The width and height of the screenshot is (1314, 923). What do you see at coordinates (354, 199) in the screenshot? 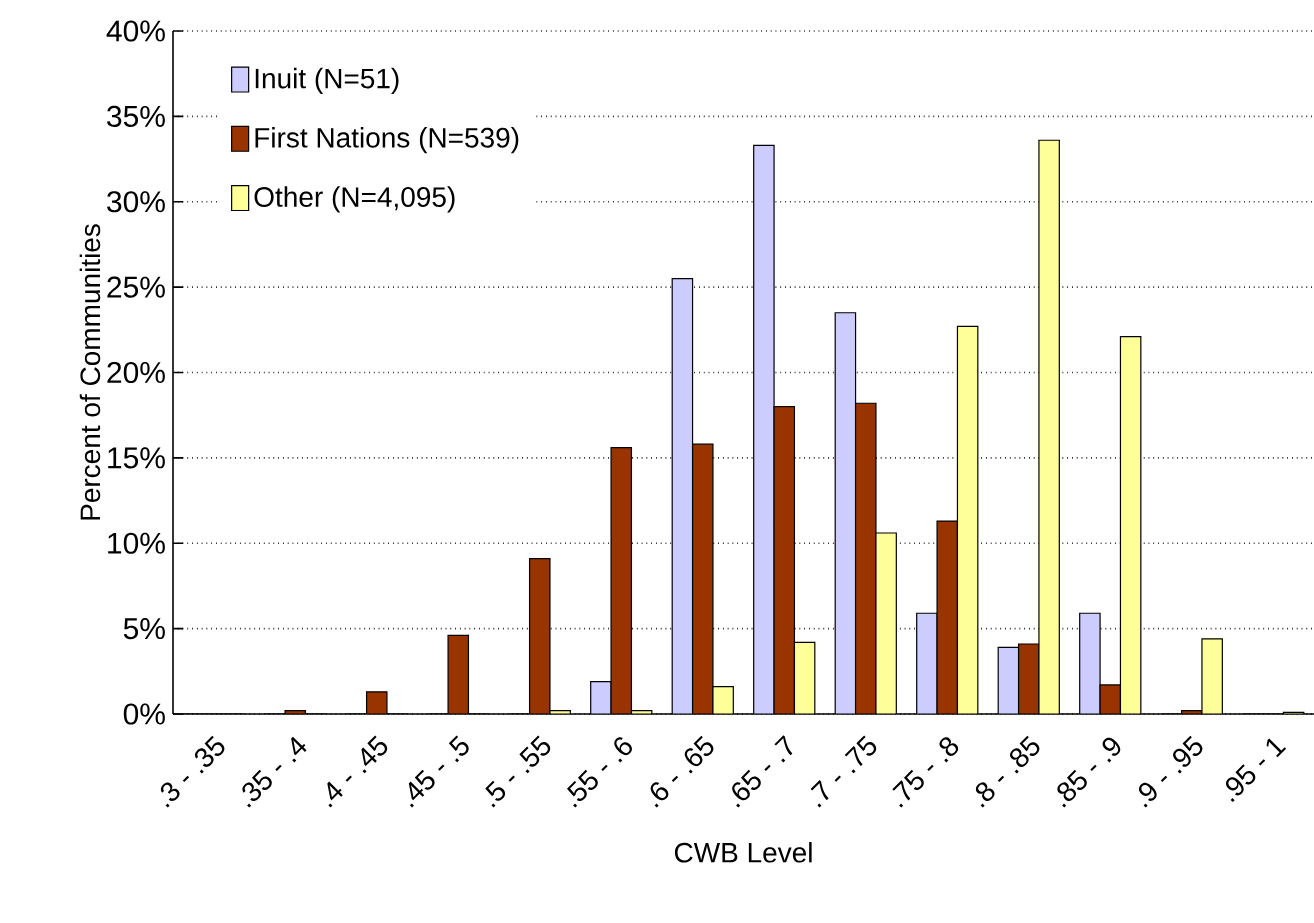
I see `legend-label: Other (N=4,095)` at bounding box center [354, 199].